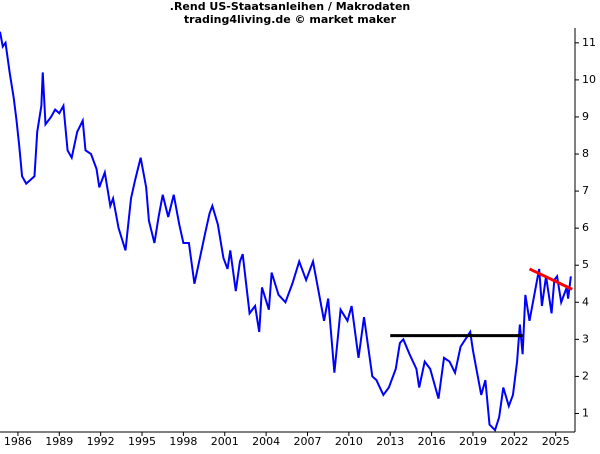 The width and height of the screenshot is (600, 454). Describe the element at coordinates (307, 441) in the screenshot. I see `x-tick-label: 2007` at that location.